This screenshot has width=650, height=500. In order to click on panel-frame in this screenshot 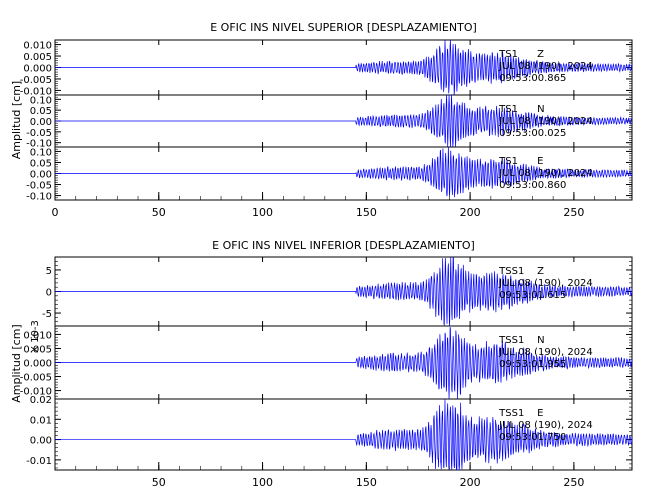, I will do `click(343, 434)`.